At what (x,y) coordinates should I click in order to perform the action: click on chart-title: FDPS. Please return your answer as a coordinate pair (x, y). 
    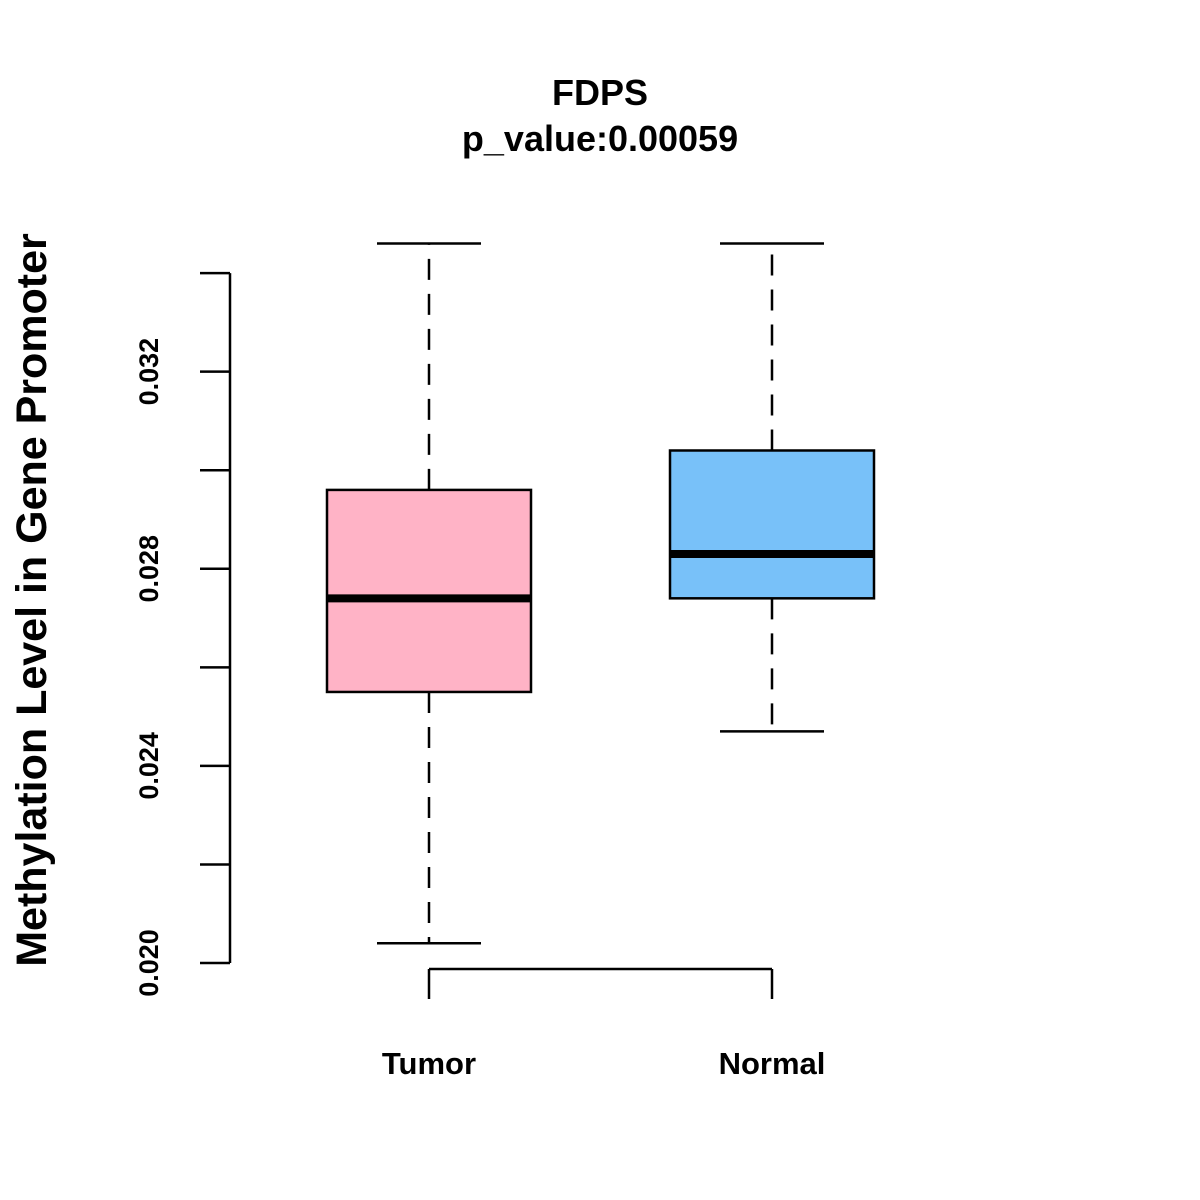
    Looking at the image, I should click on (600, 92).